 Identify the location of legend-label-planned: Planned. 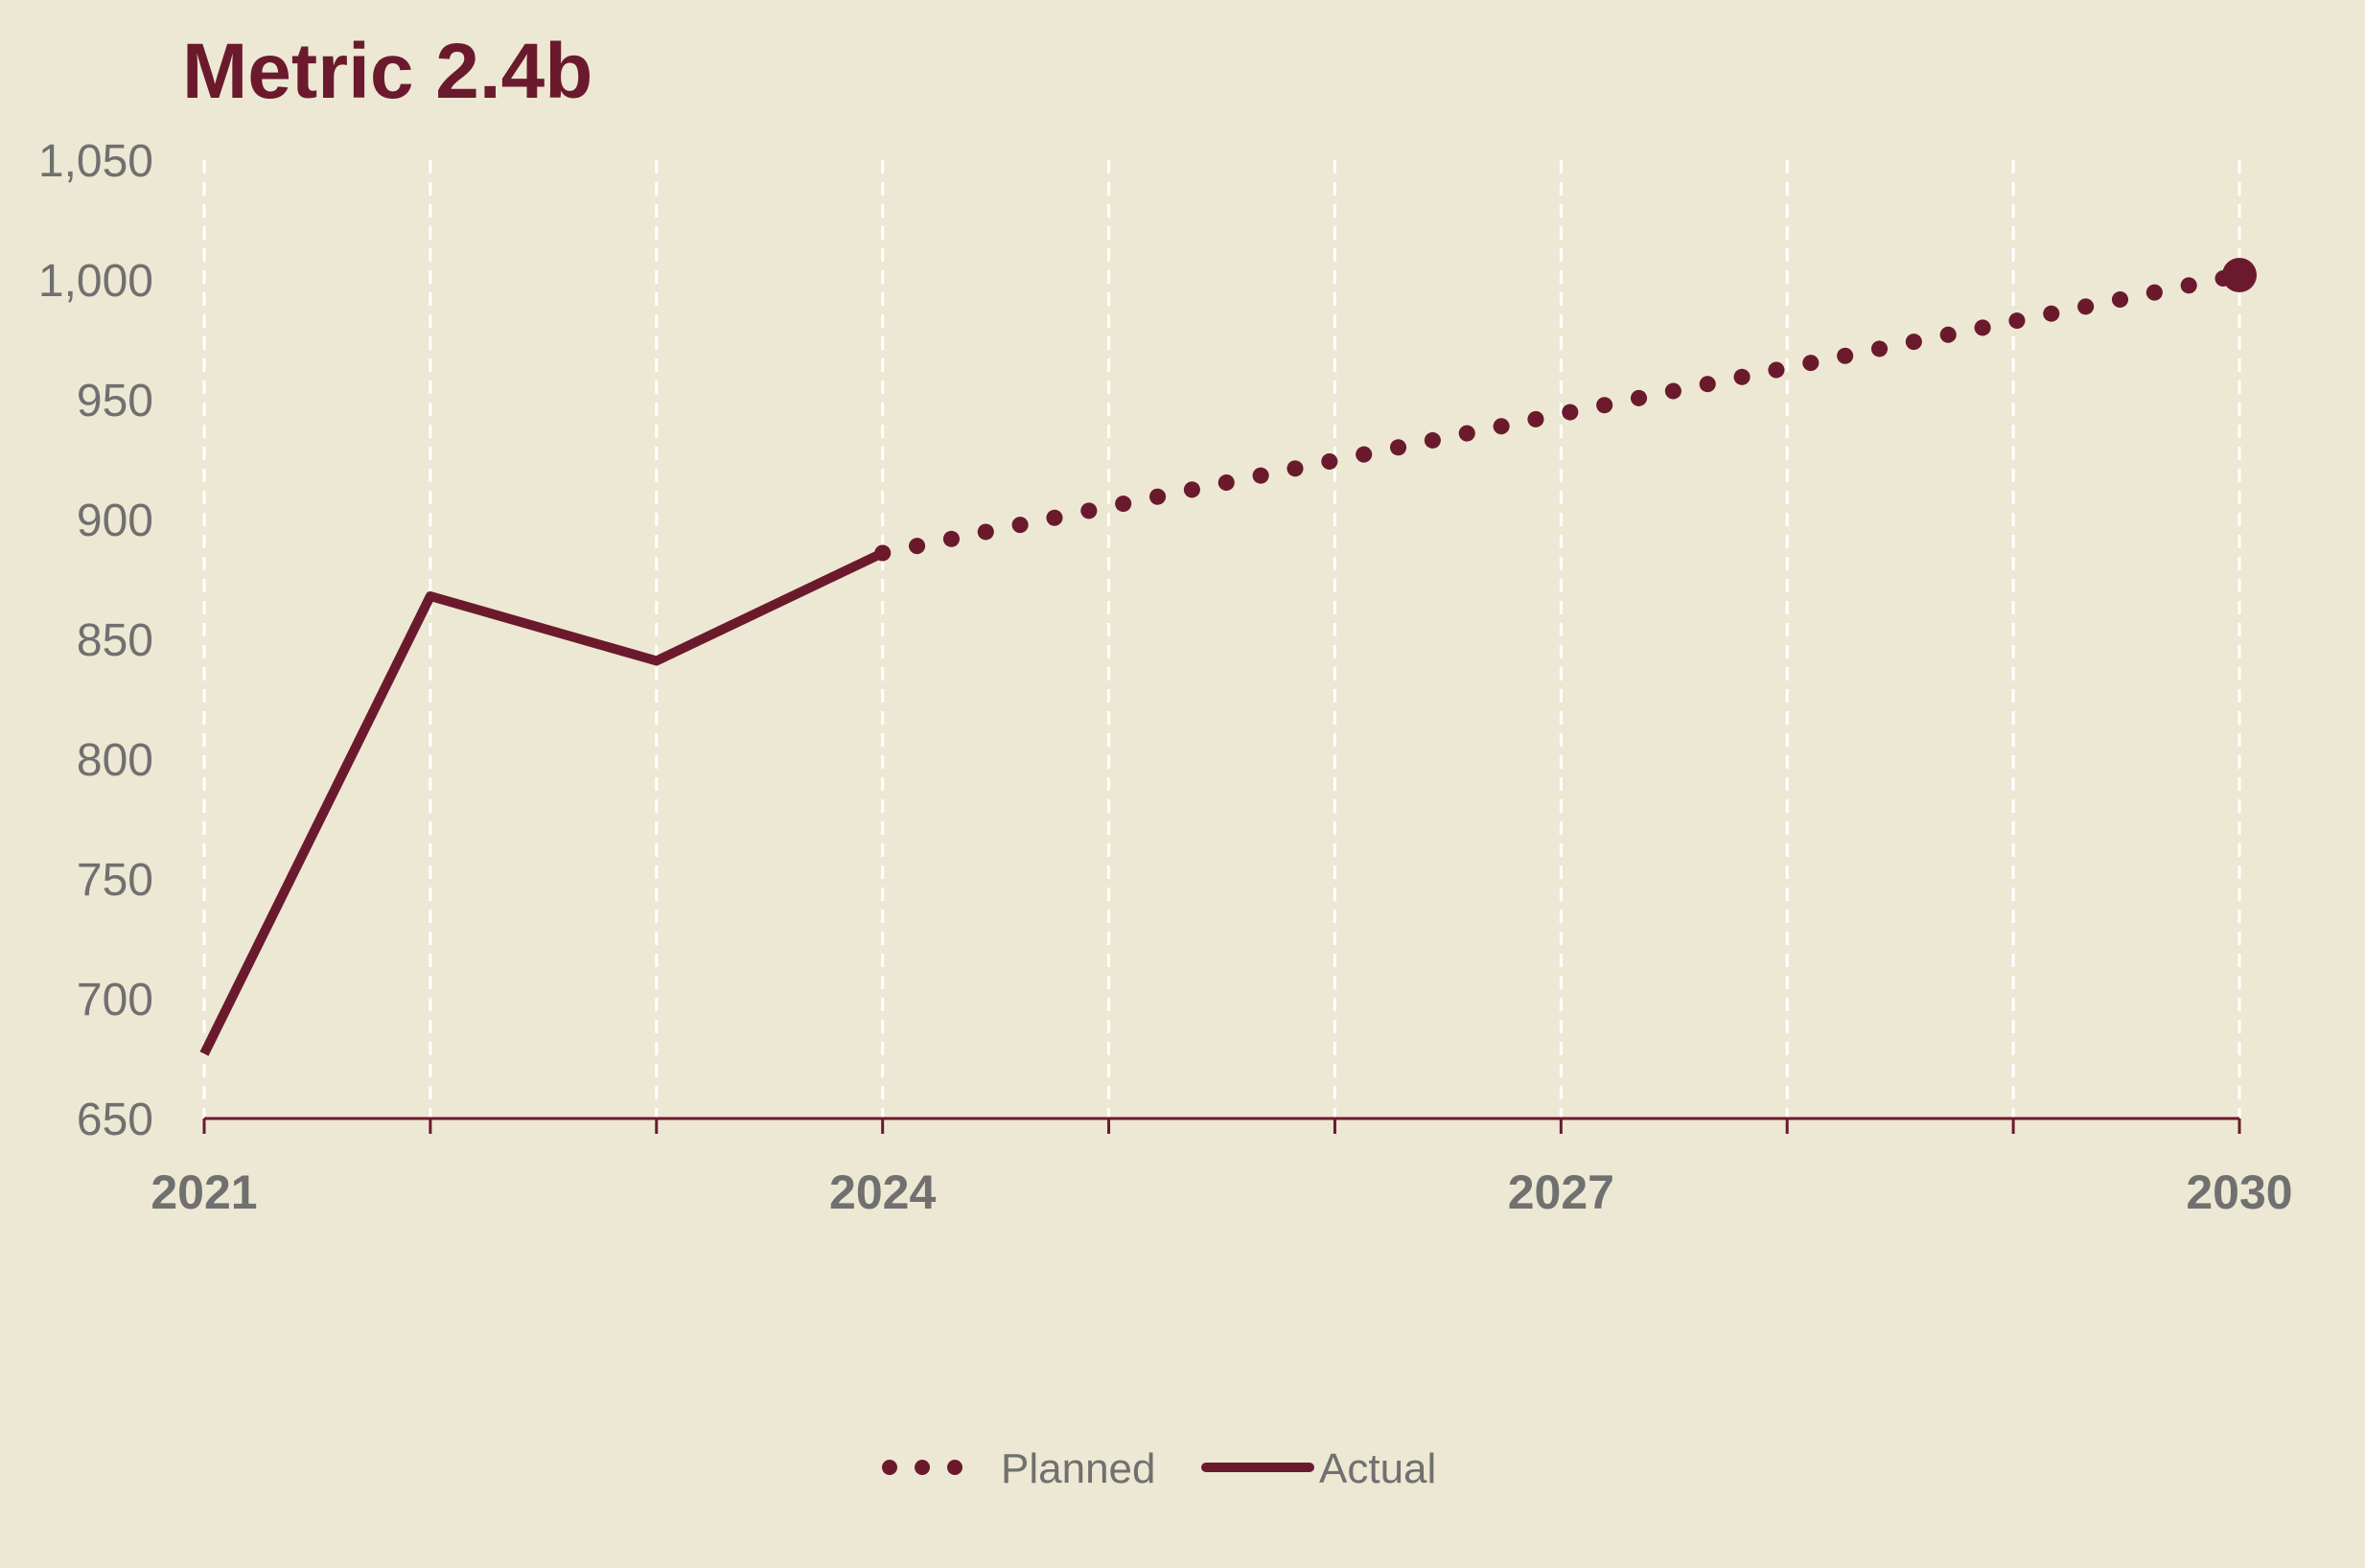
(1078, 1468).